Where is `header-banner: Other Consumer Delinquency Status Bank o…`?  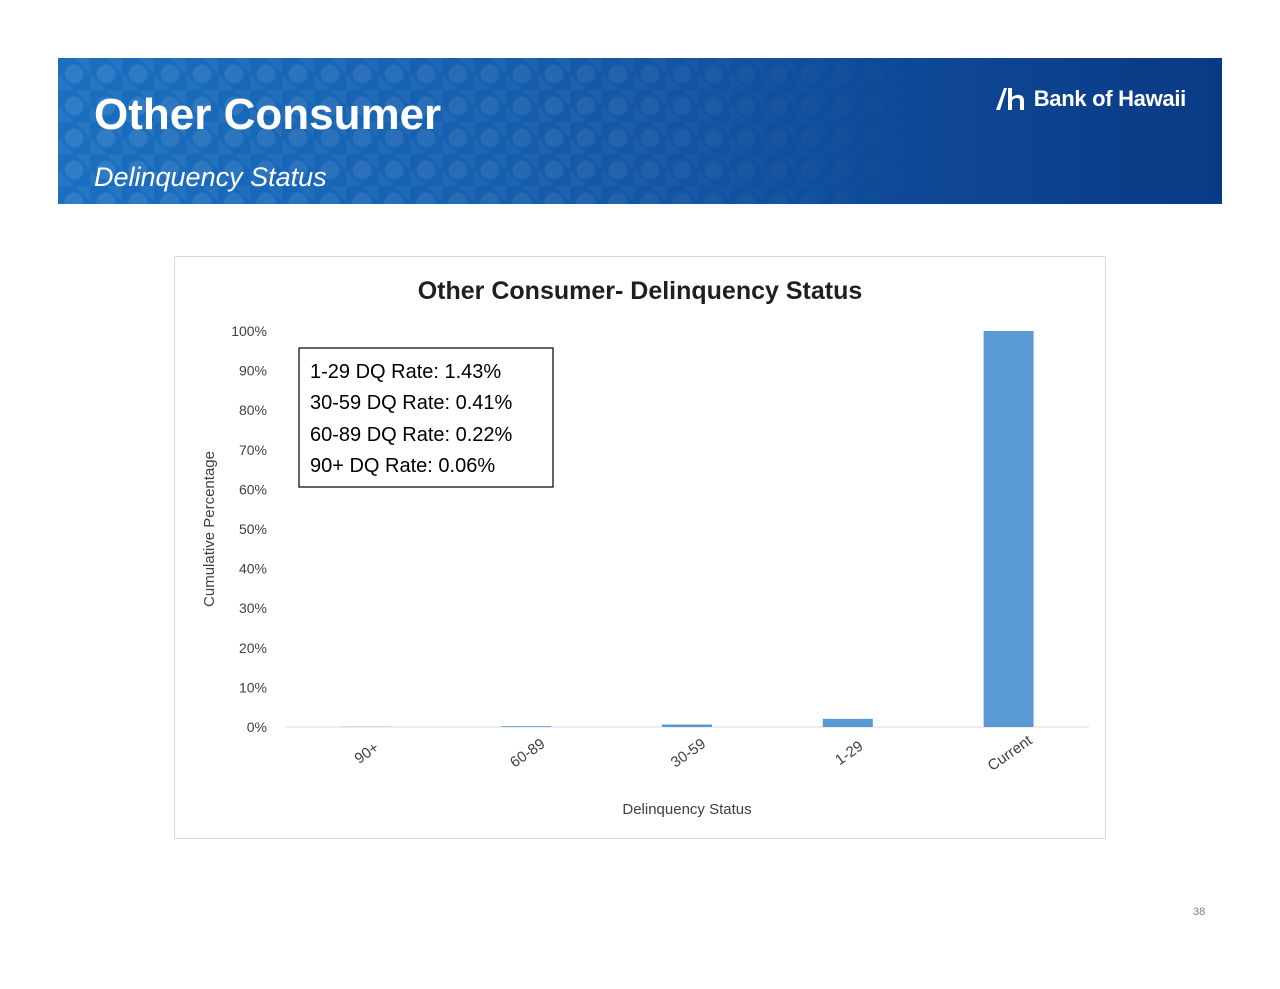
header-banner: Other Consumer Delinquency Status Bank o… is located at coordinates (640, 131).